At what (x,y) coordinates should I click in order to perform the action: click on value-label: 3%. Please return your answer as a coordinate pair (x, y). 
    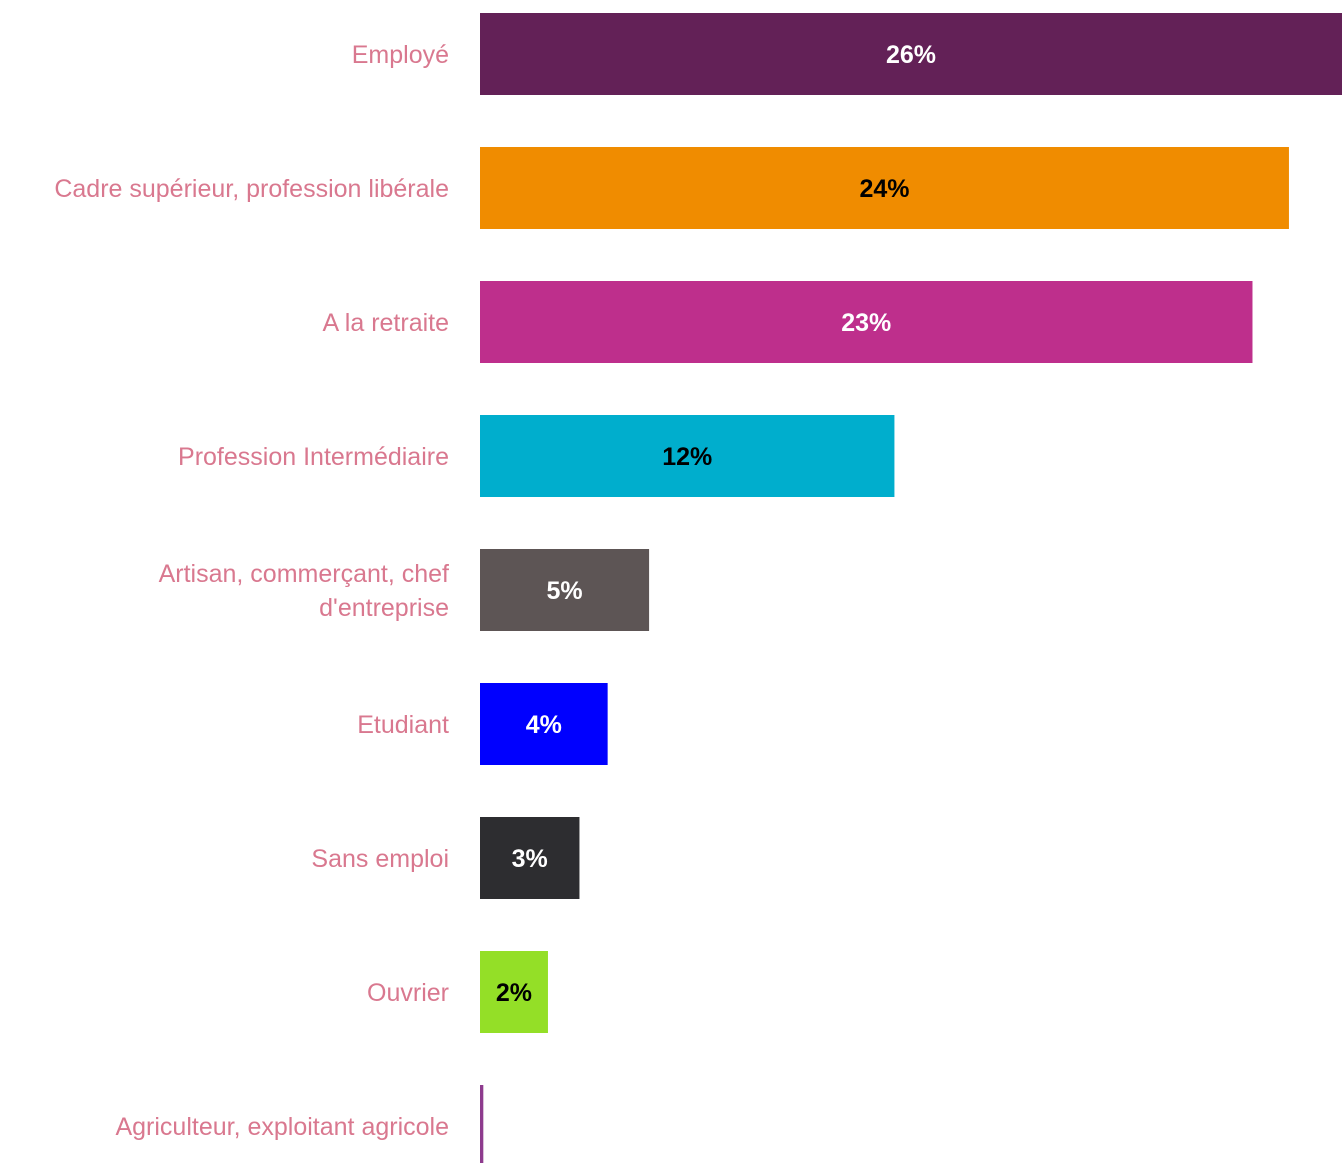
    Looking at the image, I should click on (530, 859).